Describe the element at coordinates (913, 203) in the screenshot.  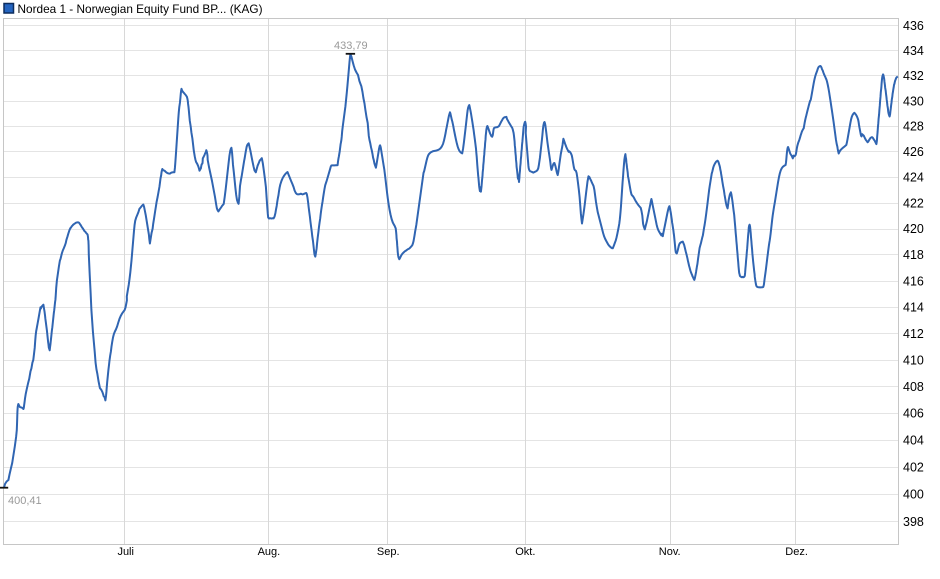
I see `svg-text: 422` at that location.